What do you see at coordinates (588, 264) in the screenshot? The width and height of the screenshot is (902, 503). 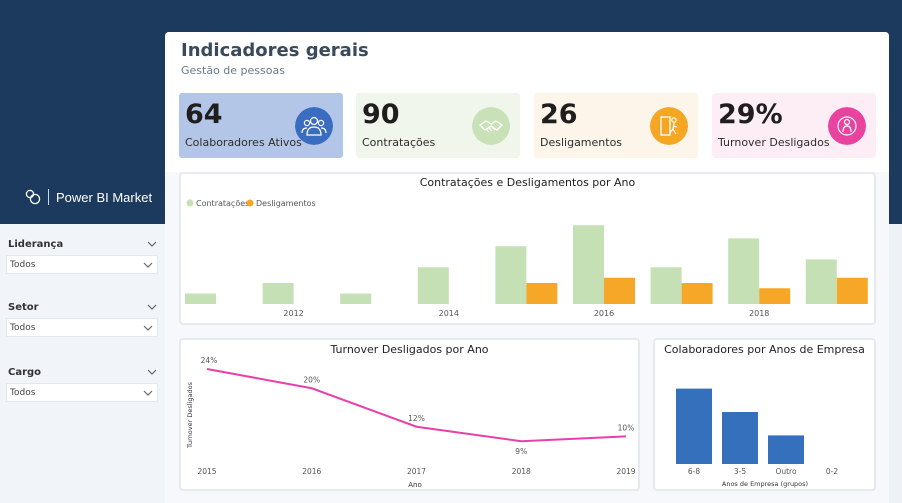 I see `bar-contratacoes-2016` at bounding box center [588, 264].